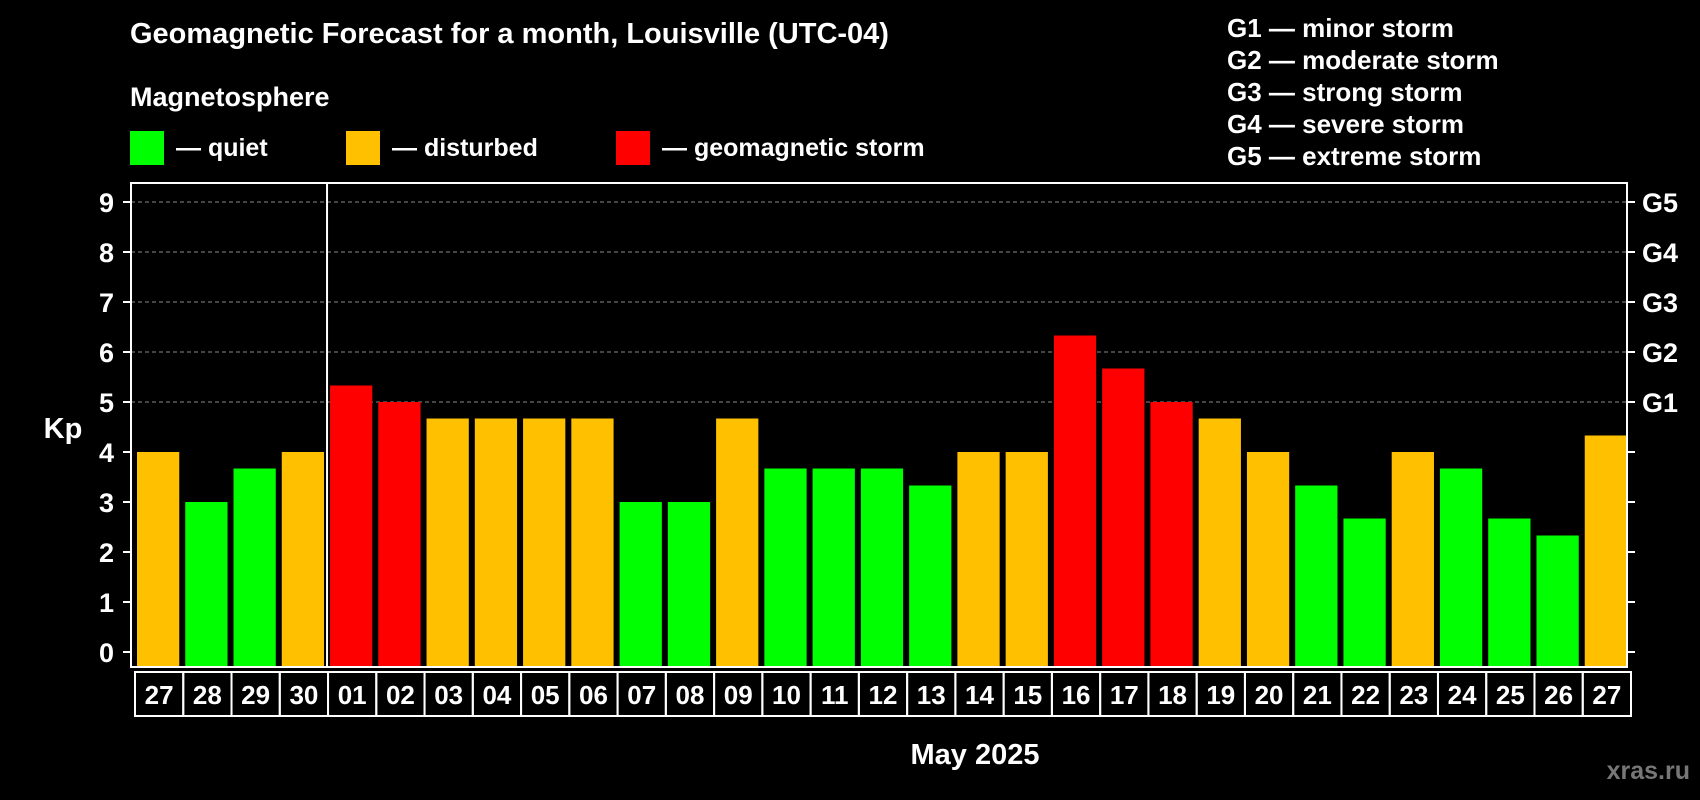  I want to click on legend-label-storm: — geomagnetic storm, so click(793, 147).